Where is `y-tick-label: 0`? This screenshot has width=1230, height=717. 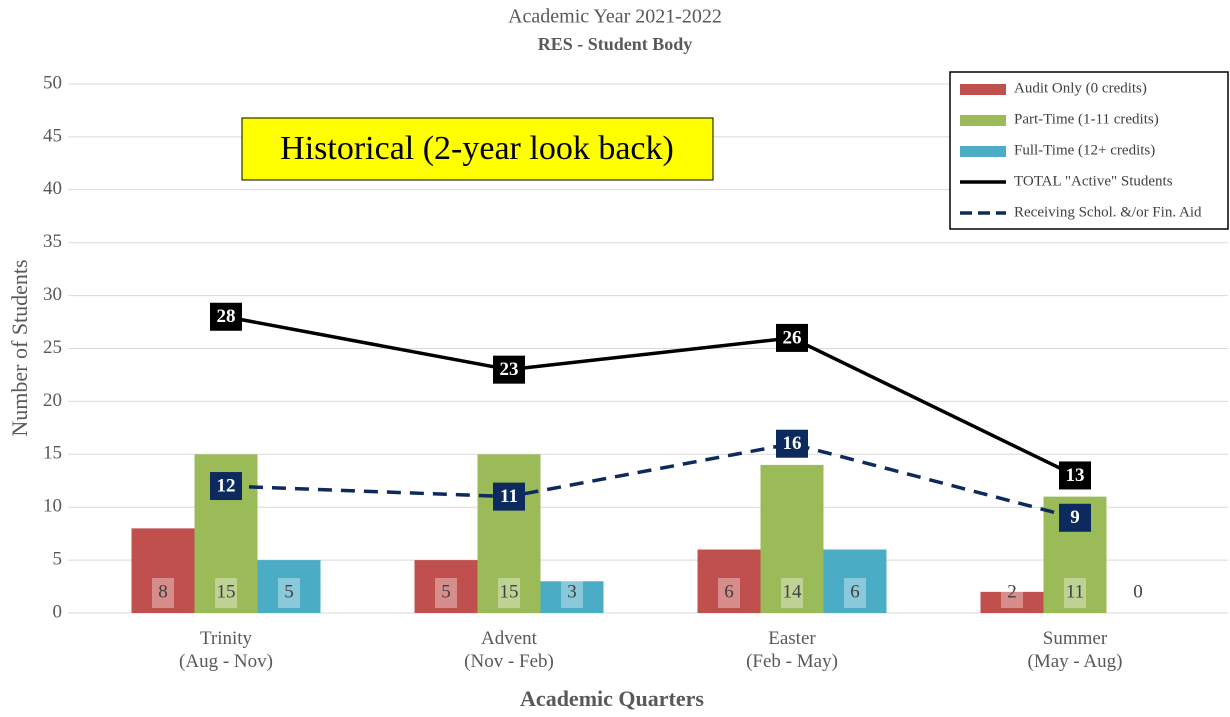 y-tick-label: 0 is located at coordinates (58, 611).